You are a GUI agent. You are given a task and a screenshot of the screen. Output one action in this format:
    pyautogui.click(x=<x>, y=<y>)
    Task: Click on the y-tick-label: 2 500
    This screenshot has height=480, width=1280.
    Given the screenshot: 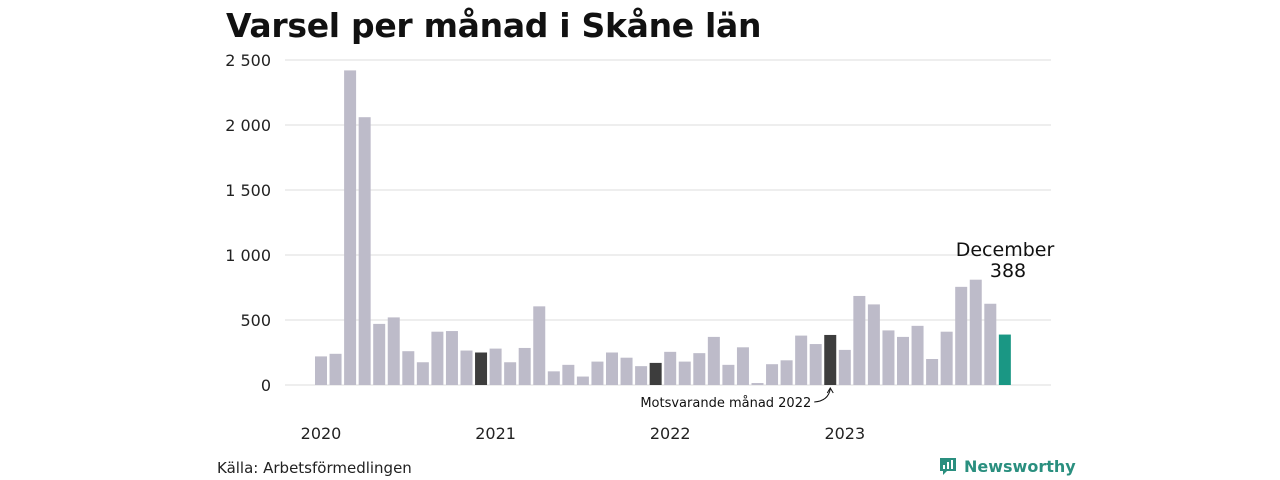 What is the action you would take?
    pyautogui.click(x=248, y=60)
    